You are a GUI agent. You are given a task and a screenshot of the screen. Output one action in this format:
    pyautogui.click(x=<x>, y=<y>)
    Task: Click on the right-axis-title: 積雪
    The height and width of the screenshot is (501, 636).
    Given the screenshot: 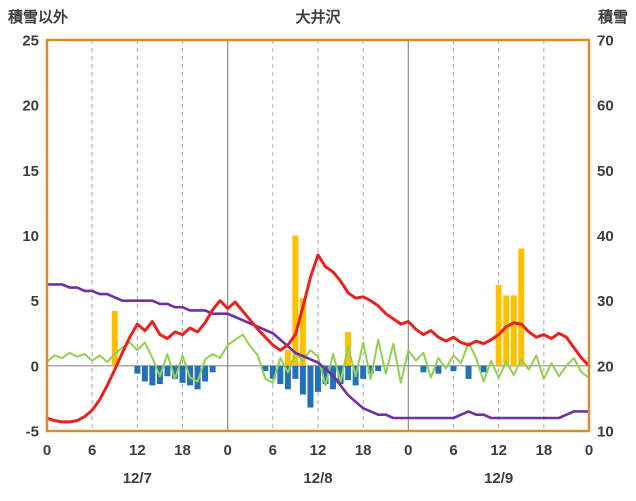 What is the action you would take?
    pyautogui.click(x=612, y=17)
    